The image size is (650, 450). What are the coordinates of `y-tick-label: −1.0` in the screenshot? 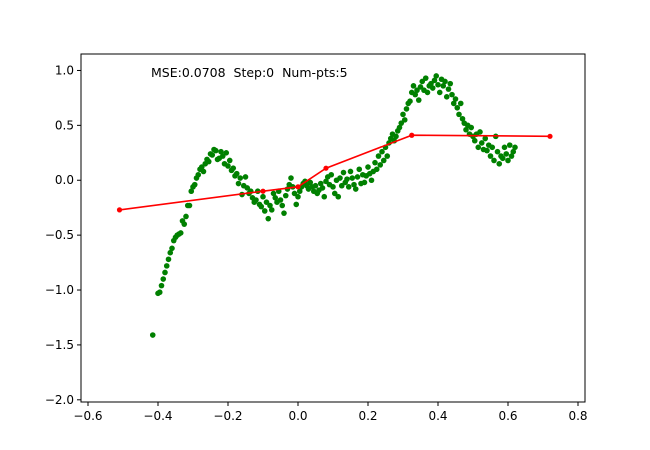 It's located at (59, 290).